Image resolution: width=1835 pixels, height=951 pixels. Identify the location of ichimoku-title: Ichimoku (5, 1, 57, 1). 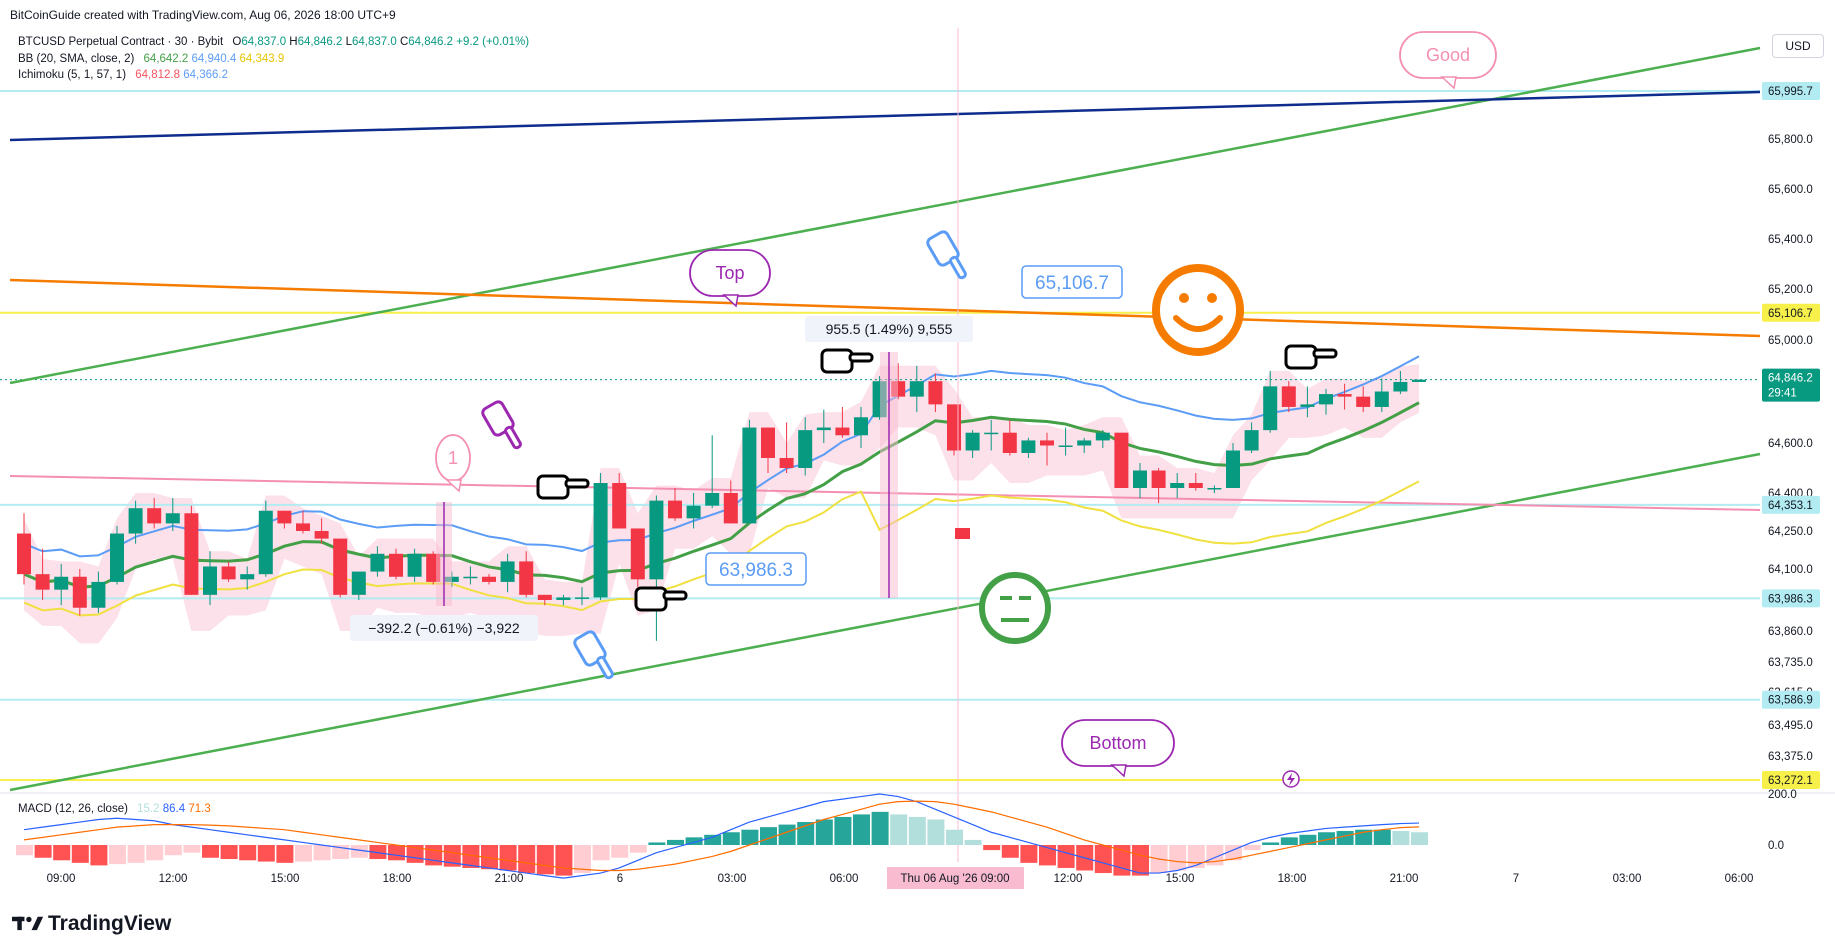
(72, 75).